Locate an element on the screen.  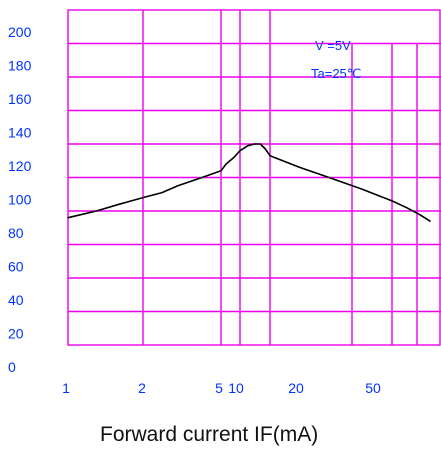
y-tick-label: 200 is located at coordinates (20, 32).